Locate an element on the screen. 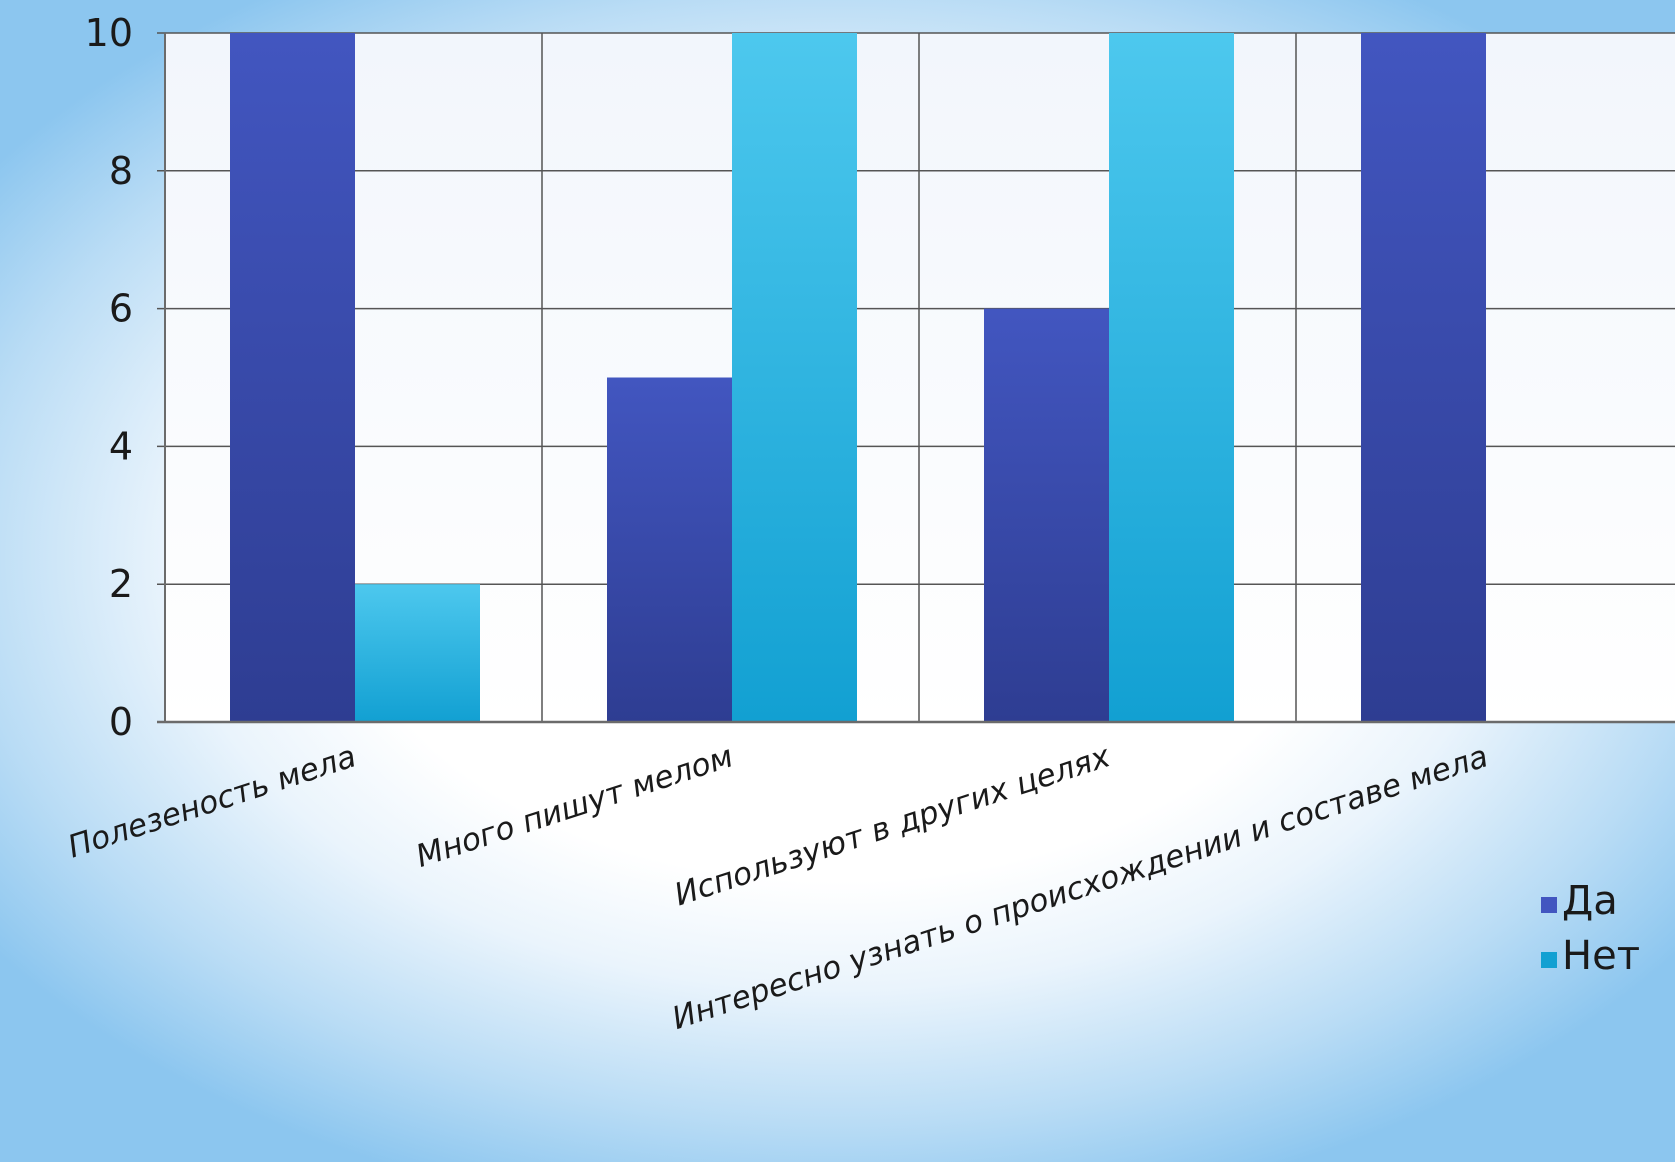 This screenshot has height=1162, width=1675. category-label-0: Полезеность мела is located at coordinates (212, 801).